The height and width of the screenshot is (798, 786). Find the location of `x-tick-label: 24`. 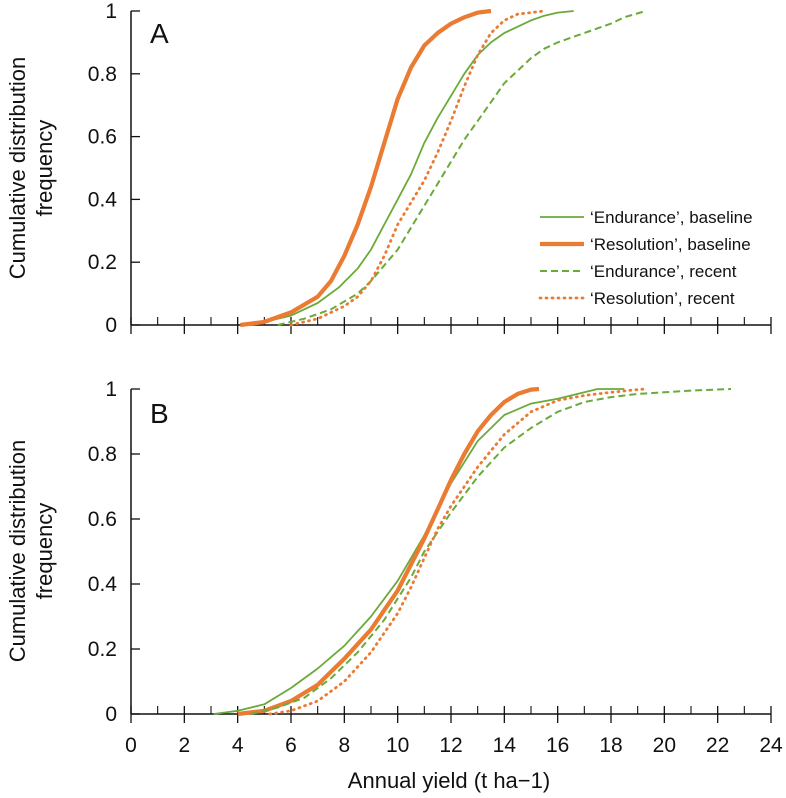

x-tick-label: 24 is located at coordinates (771, 745).